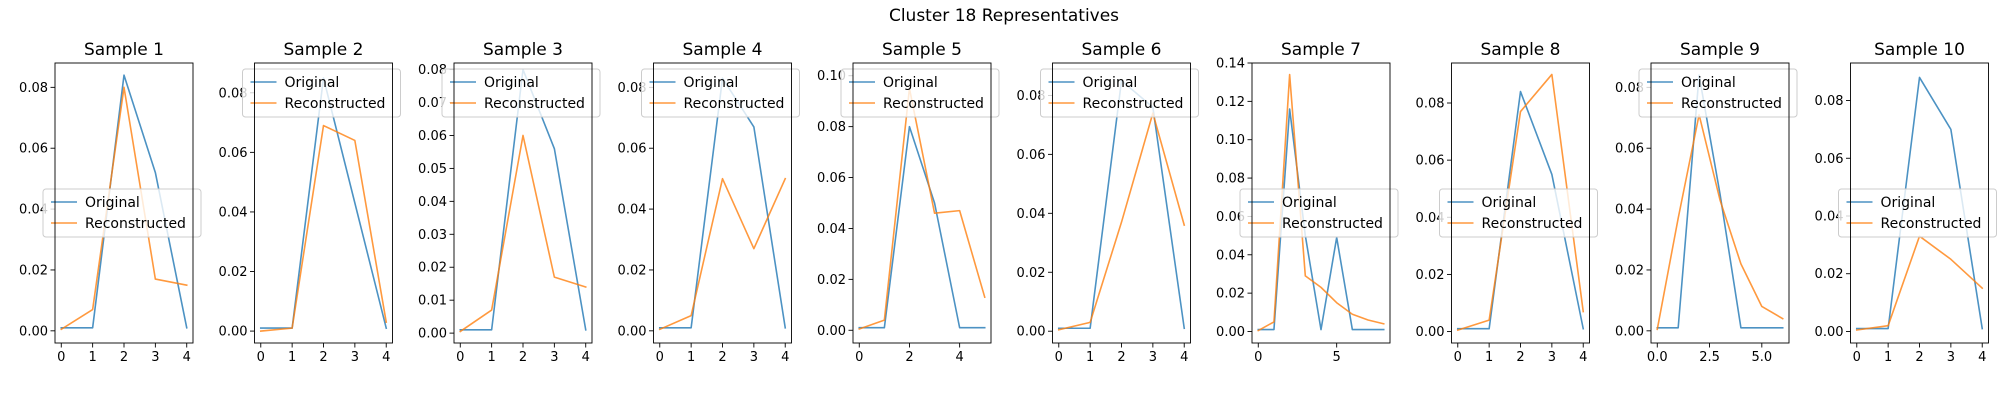 The height and width of the screenshot is (400, 2000). Describe the element at coordinates (1709, 357) in the screenshot. I see `x-tick-label: 2.5` at that location.